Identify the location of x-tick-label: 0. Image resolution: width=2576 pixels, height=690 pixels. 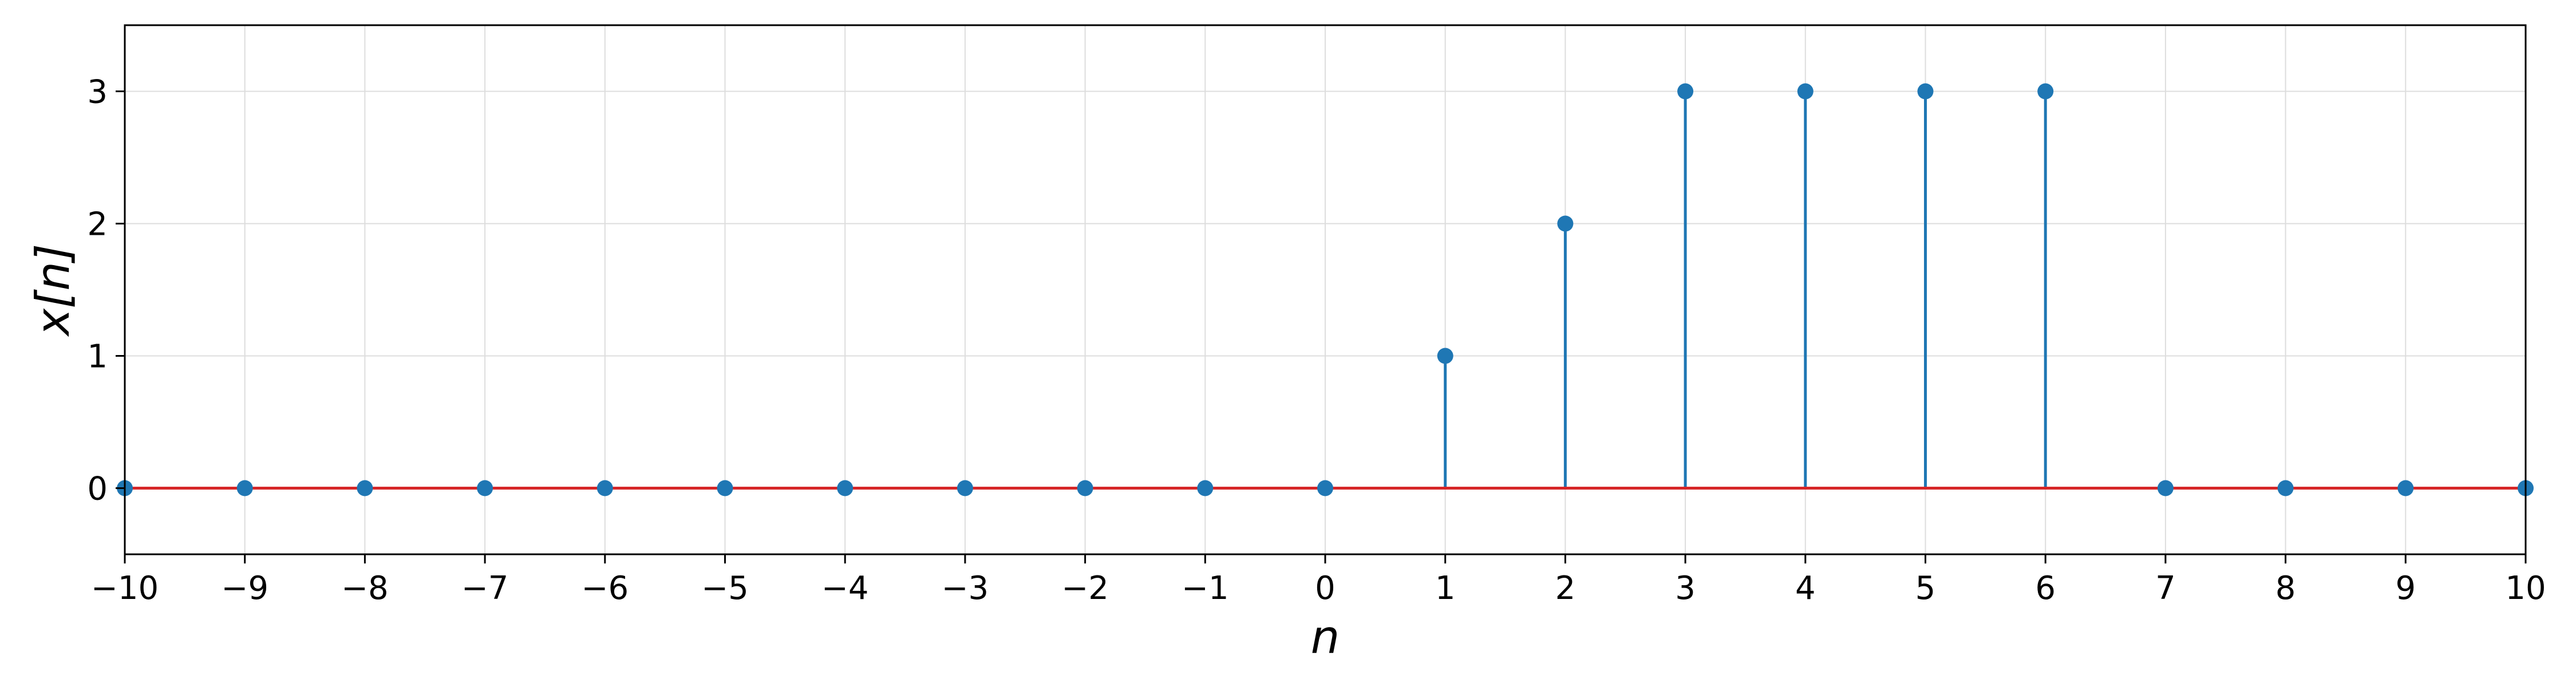
(1325, 588).